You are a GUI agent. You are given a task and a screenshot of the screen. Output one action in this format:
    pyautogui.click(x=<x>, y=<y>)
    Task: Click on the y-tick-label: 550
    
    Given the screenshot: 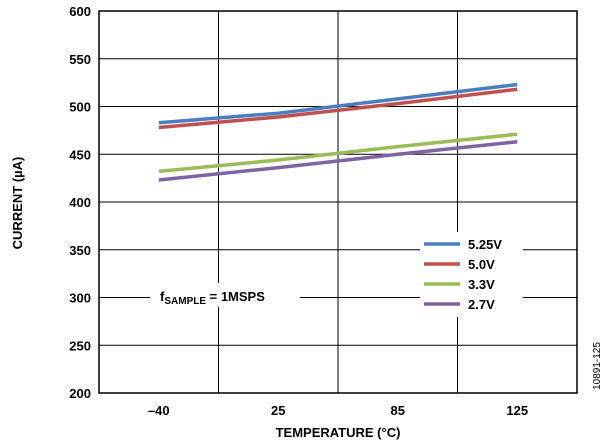 What is the action you would take?
    pyautogui.click(x=80, y=59)
    